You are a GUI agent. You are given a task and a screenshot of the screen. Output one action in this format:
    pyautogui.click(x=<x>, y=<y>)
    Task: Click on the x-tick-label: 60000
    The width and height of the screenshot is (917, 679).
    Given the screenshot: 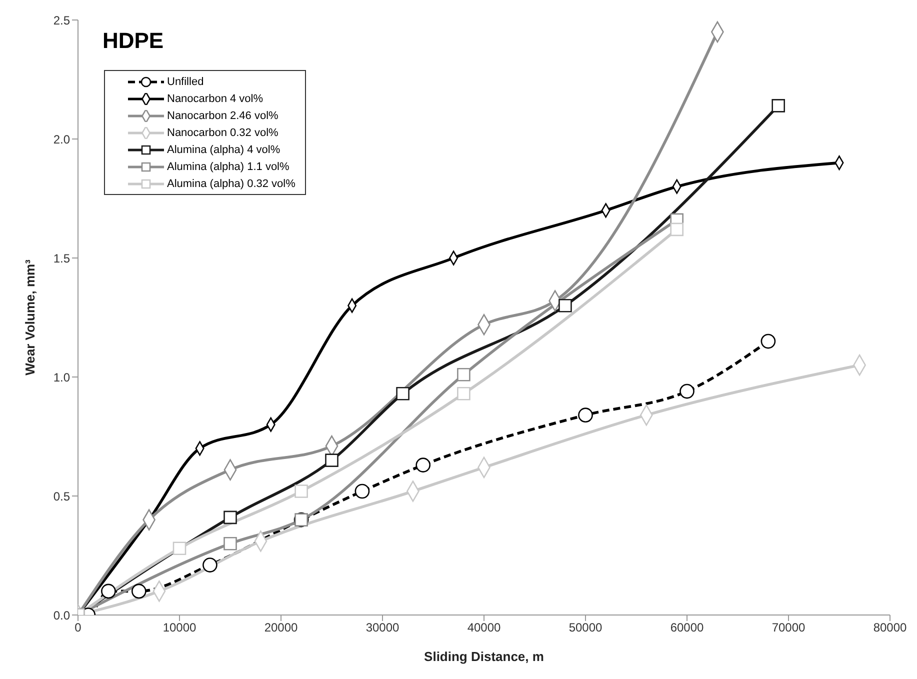 What is the action you would take?
    pyautogui.click(x=687, y=627)
    